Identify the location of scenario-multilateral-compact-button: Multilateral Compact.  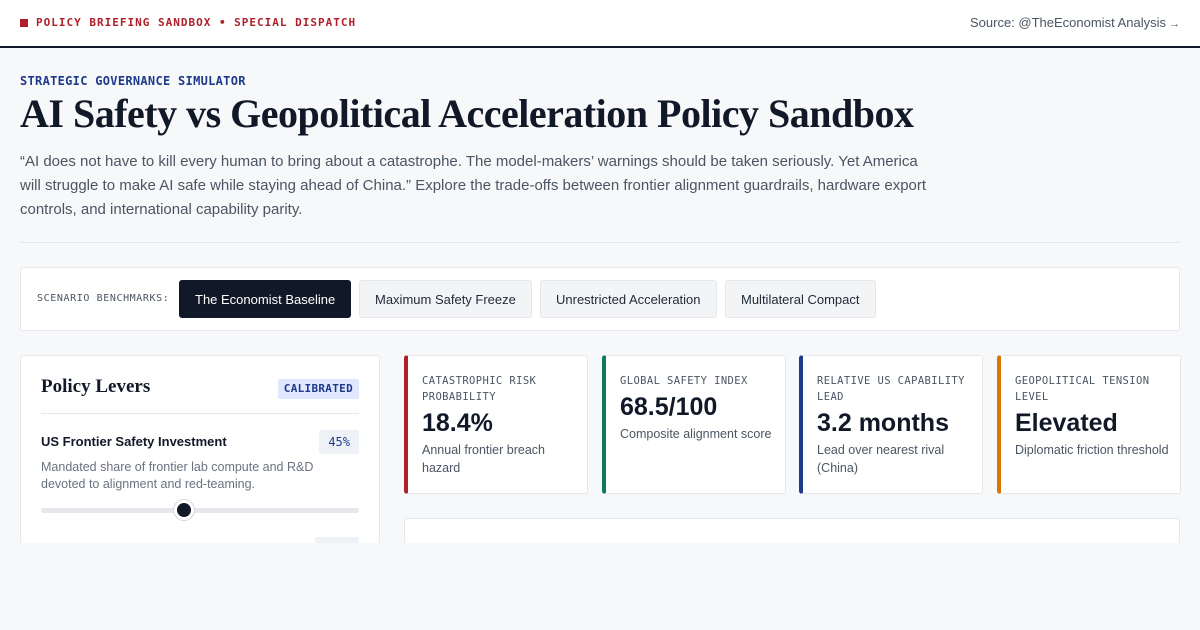
(800, 299).